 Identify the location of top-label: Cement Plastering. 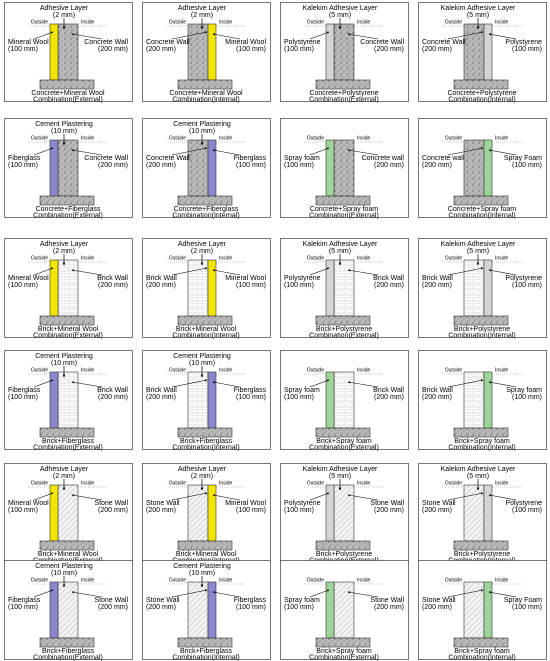
(64, 124).